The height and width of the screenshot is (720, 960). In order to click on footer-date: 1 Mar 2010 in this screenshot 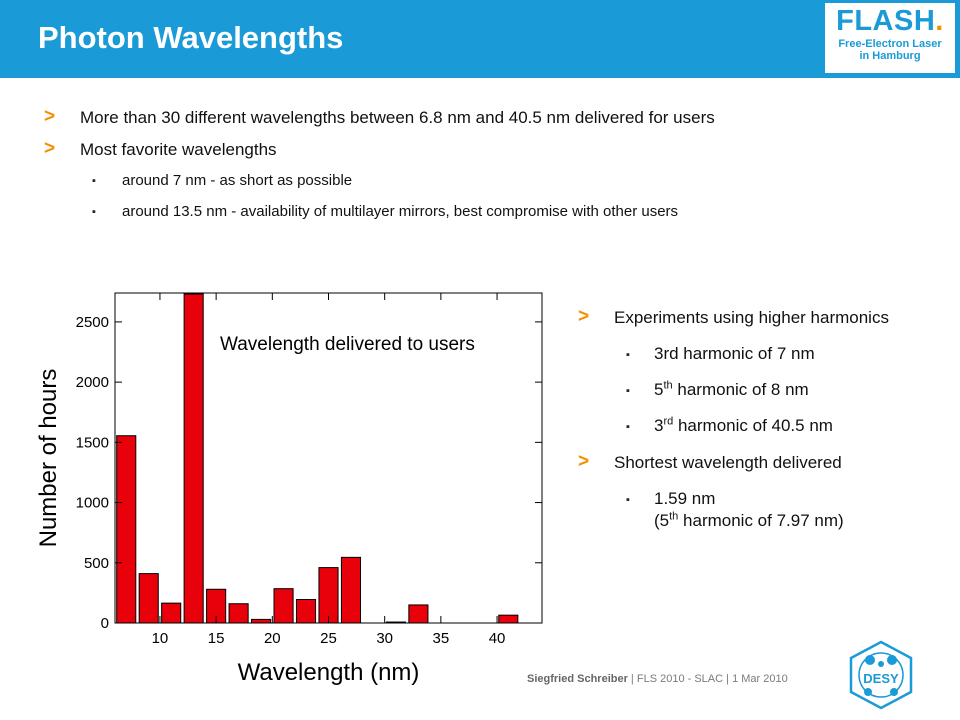, I will do `click(760, 679)`.